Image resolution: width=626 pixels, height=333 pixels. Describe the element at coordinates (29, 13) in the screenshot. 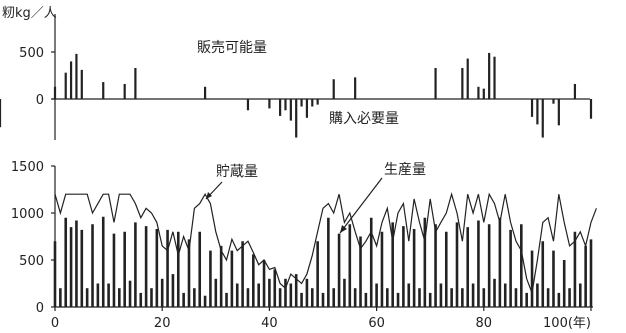

I see `unit-label: 籾kg／人` at that location.